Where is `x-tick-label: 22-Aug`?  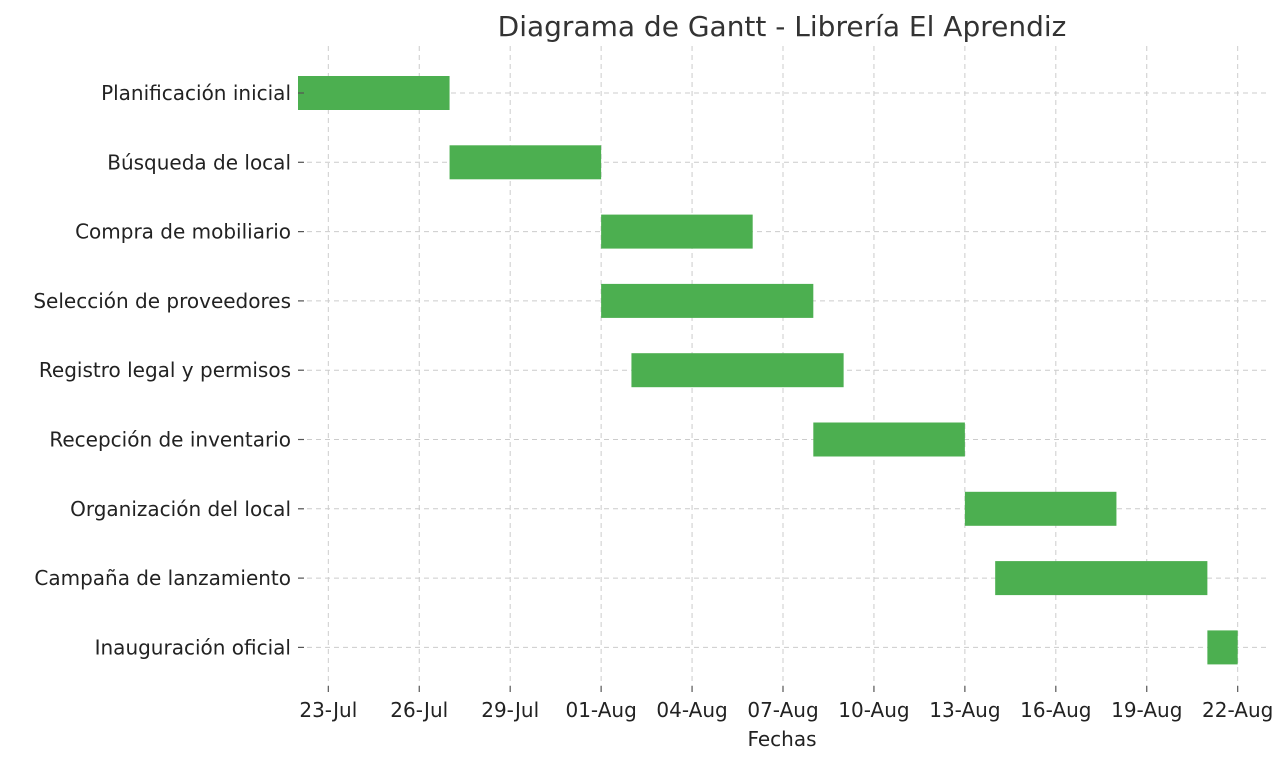 x-tick-label: 22-Aug is located at coordinates (1237, 710).